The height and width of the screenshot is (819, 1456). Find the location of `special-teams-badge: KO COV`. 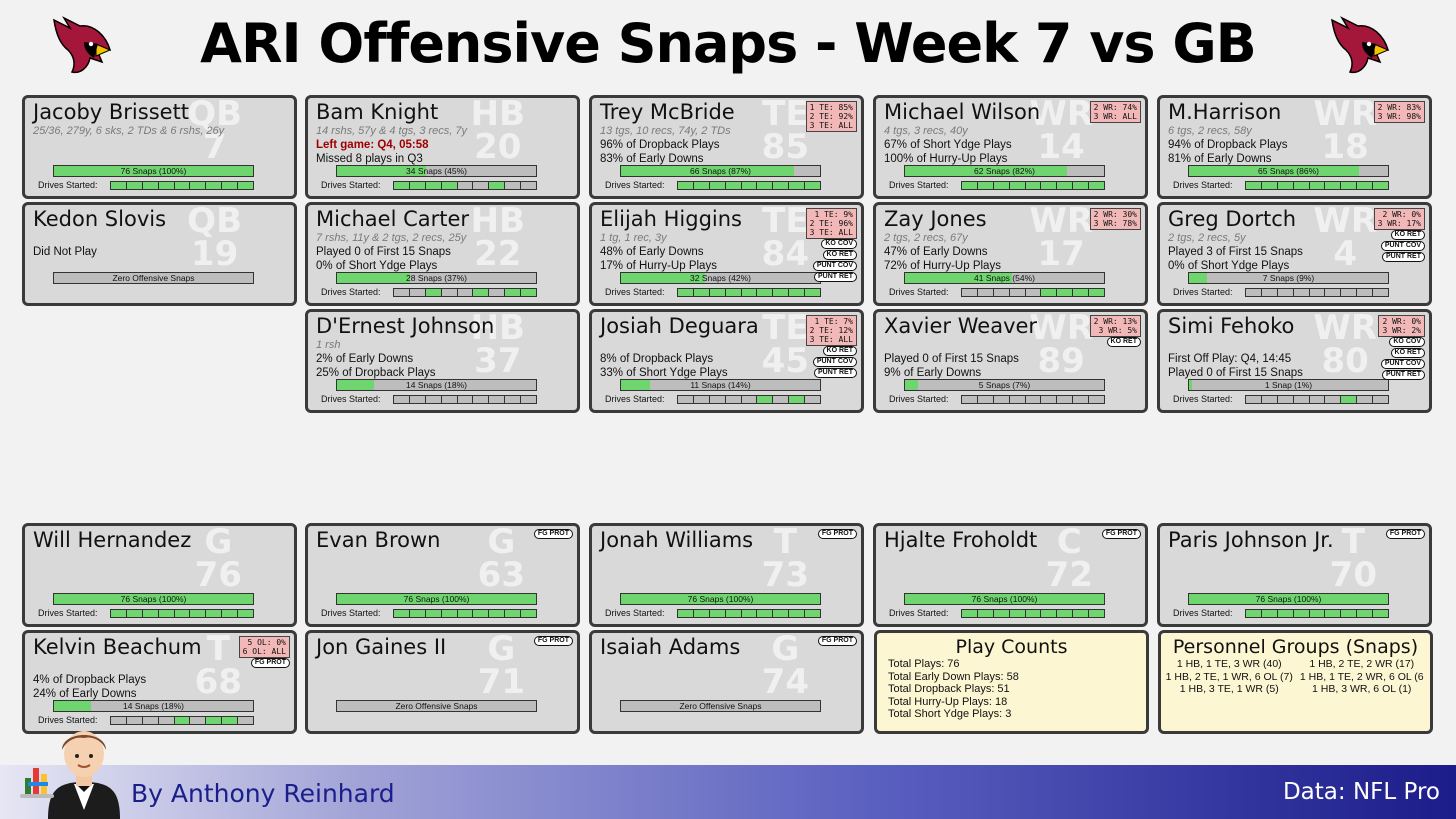

special-teams-badge: KO COV is located at coordinates (839, 244).